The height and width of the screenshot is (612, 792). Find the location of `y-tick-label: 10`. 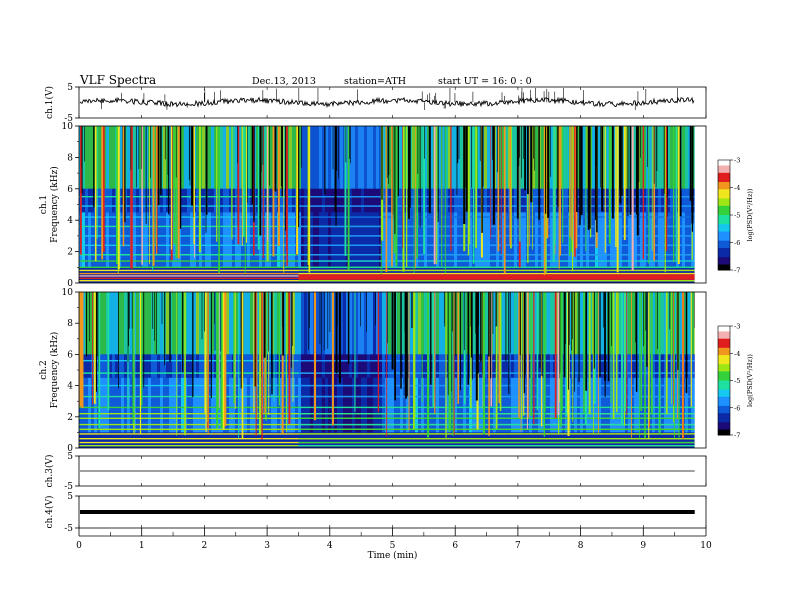

y-tick-label: 10 is located at coordinates (68, 127).